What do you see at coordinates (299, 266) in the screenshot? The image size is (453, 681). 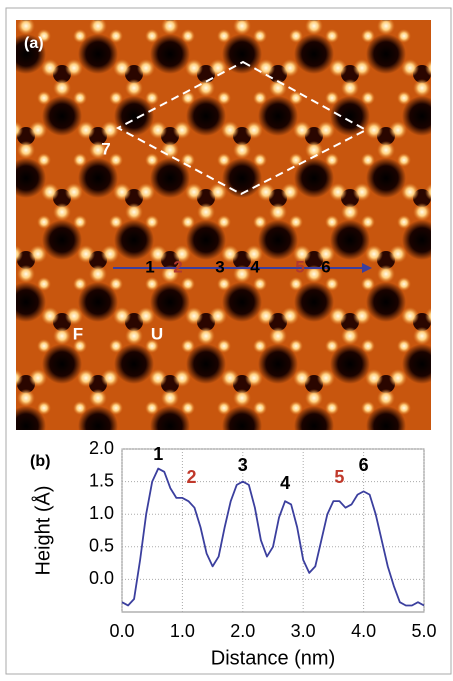 I see `image-marker: 5` at bounding box center [299, 266].